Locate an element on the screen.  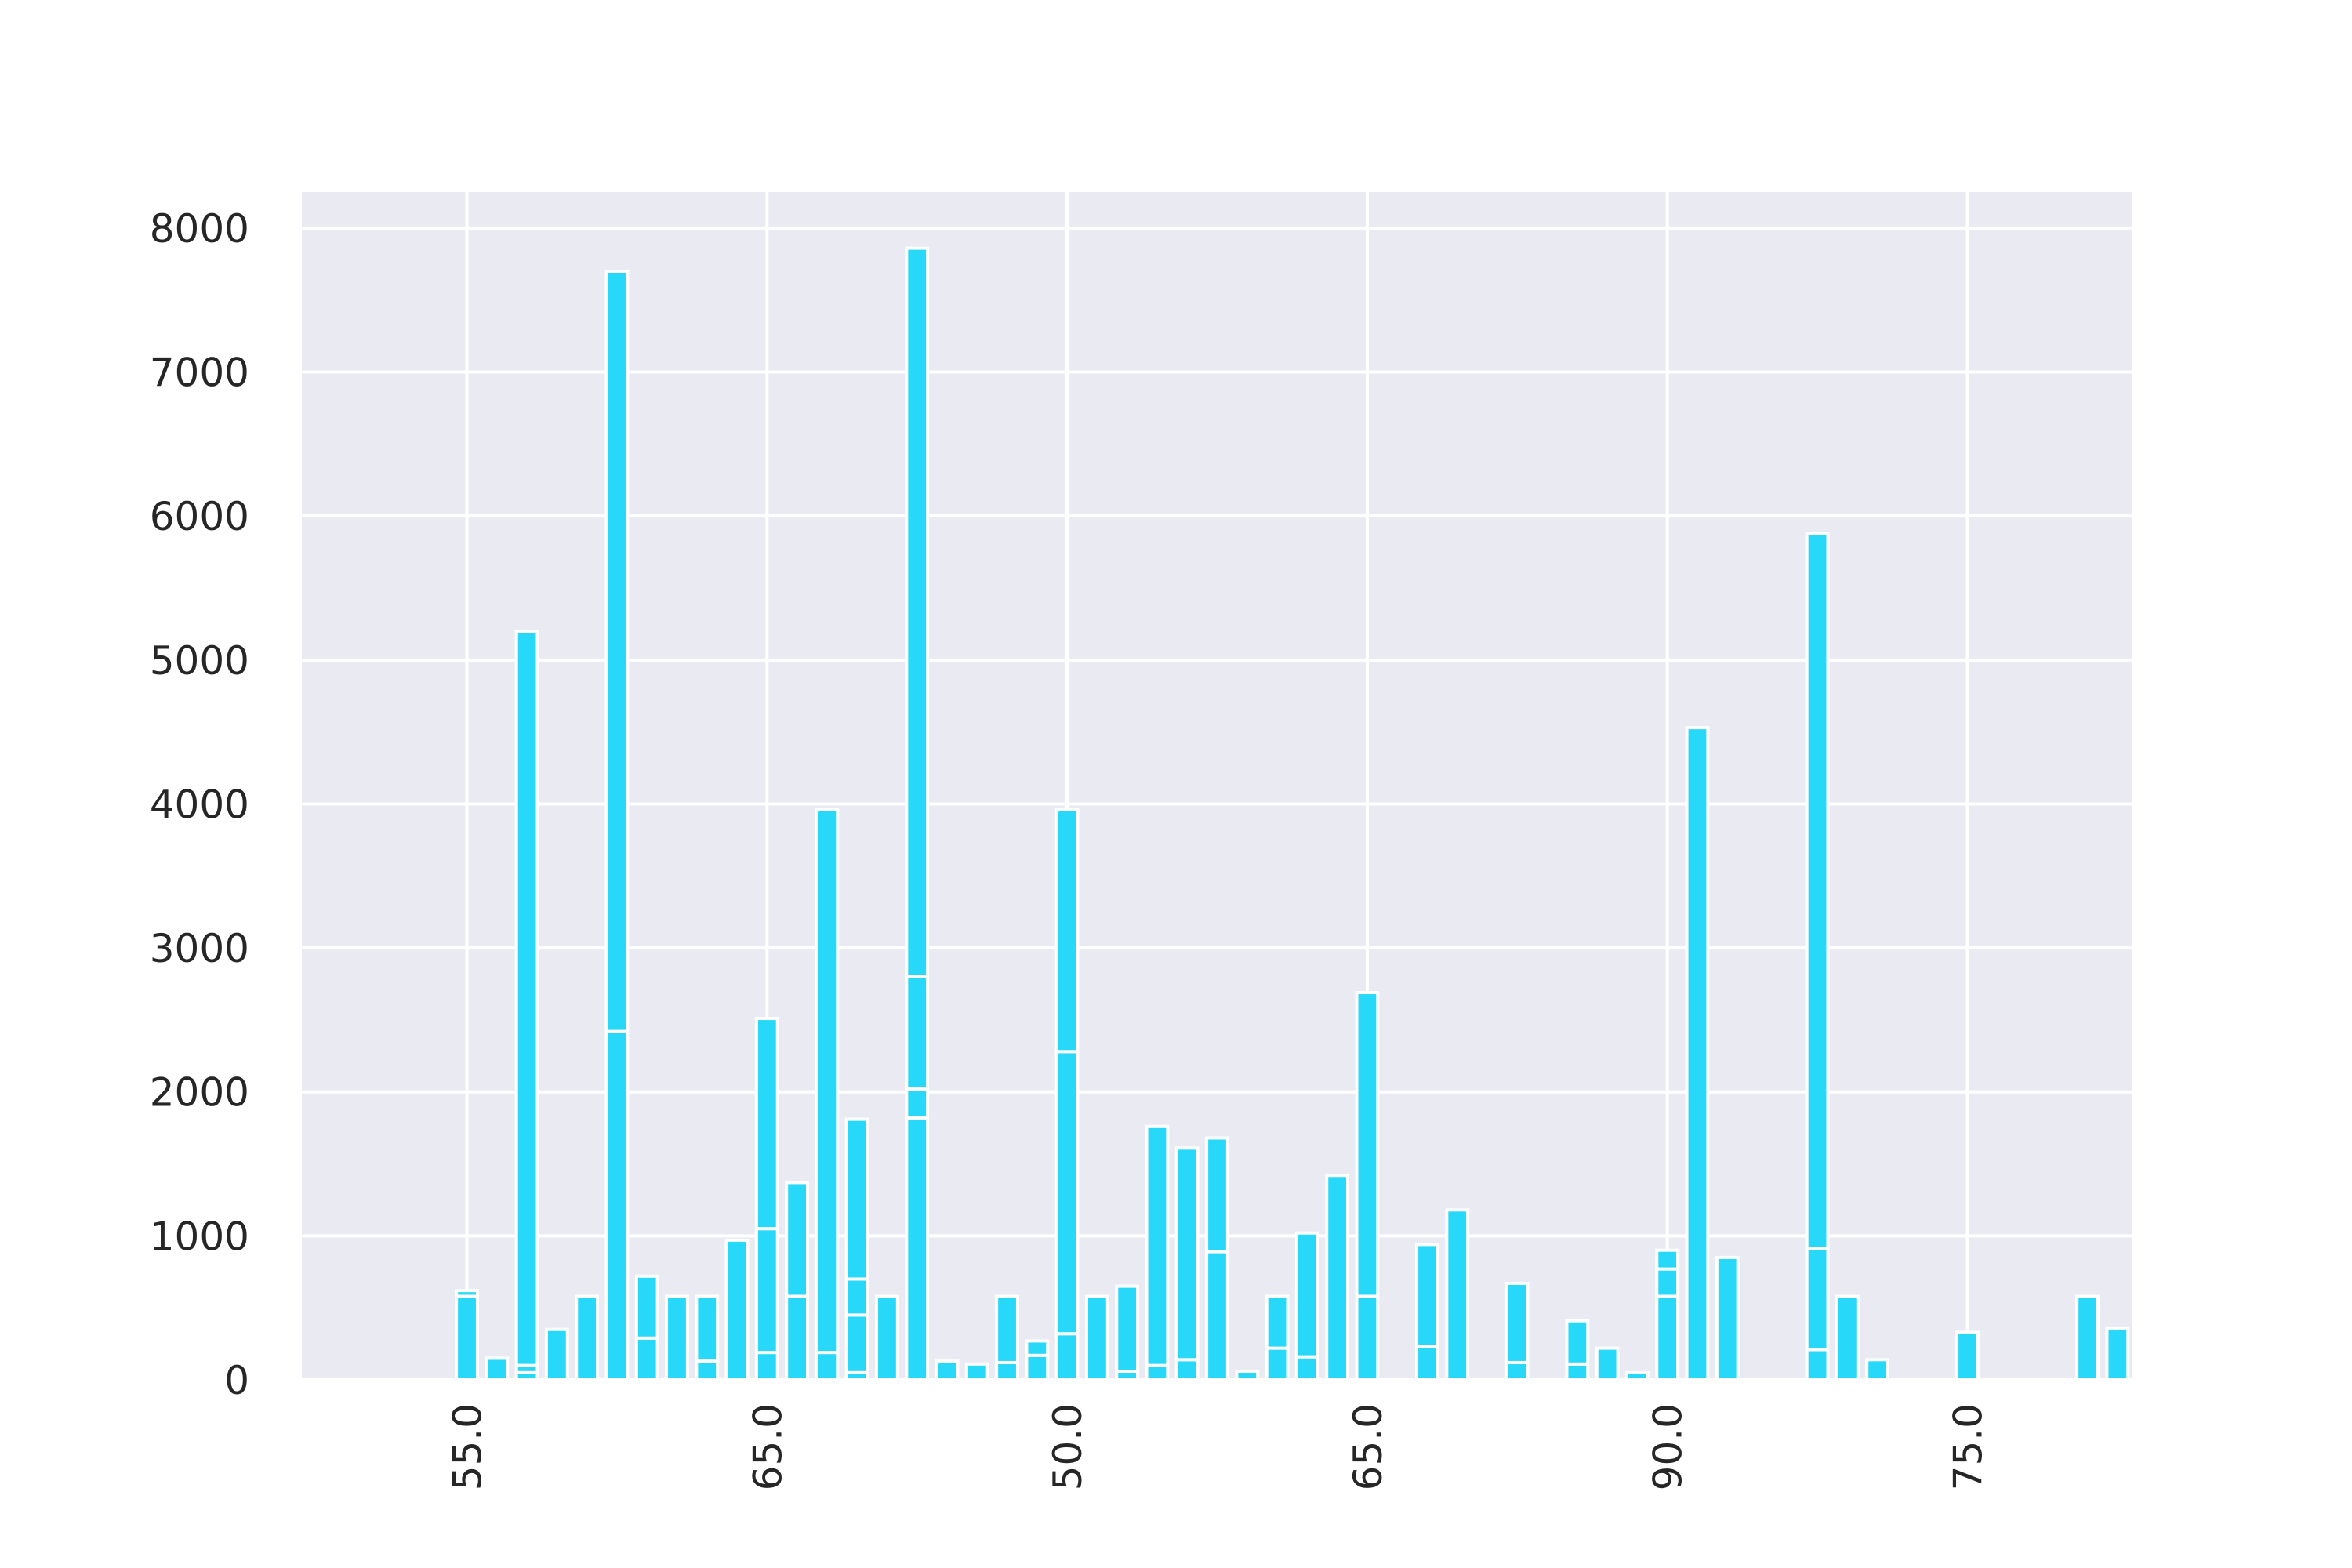
y-tick-label: 5000 is located at coordinates (199, 661).